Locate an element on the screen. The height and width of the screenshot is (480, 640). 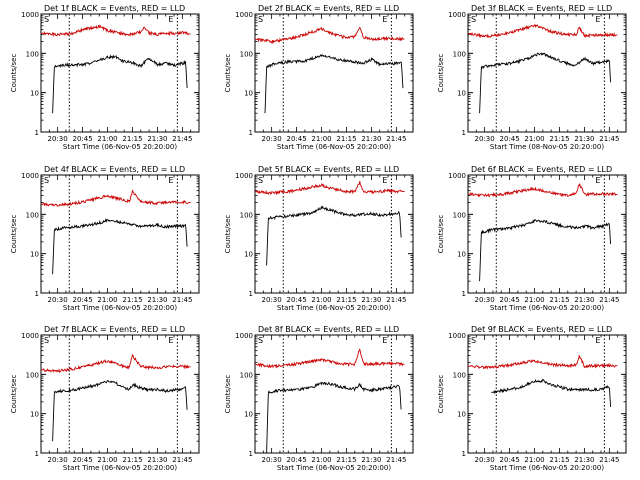
chart-title: Det 5f BLACK = Events, RED = LLD is located at coordinates (328, 169).